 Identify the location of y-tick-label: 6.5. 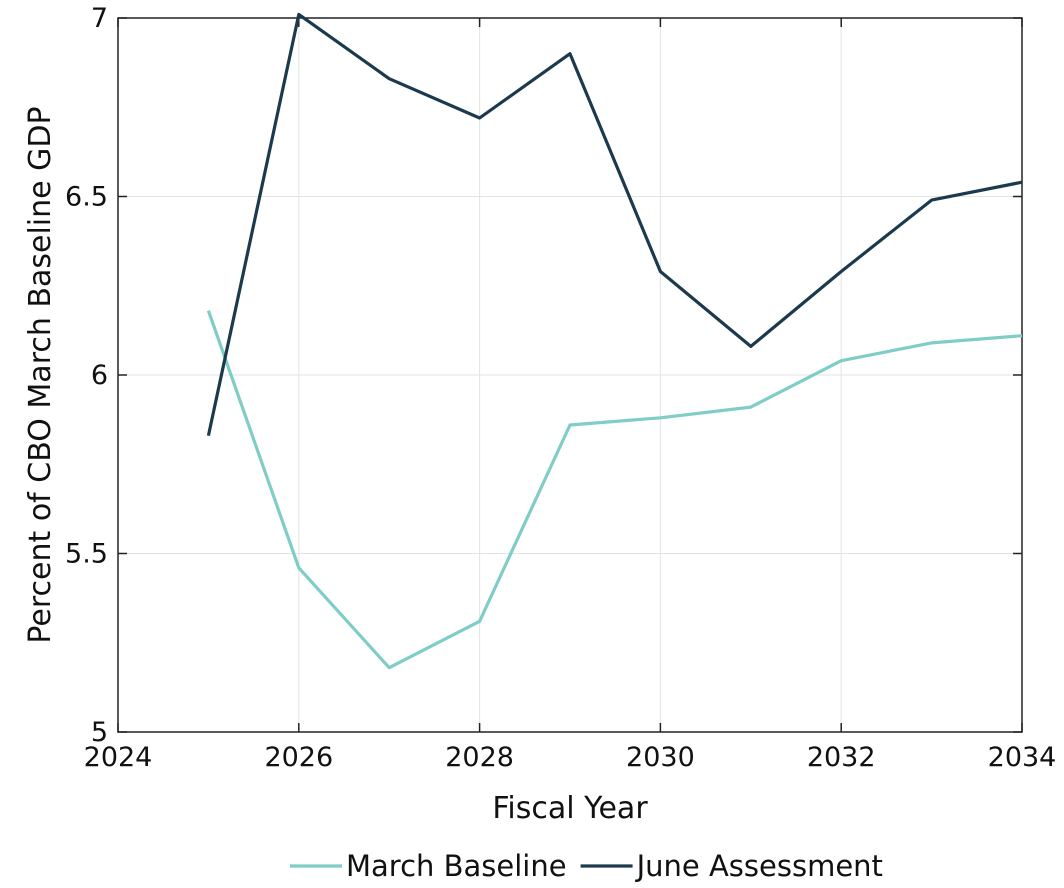
(86, 197).